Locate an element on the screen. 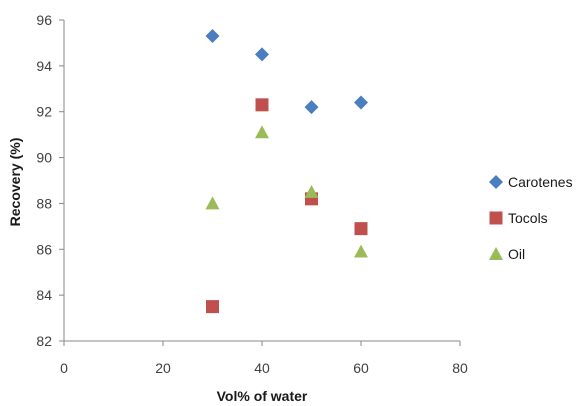 The width and height of the screenshot is (577, 406). x-tick-label: 80 is located at coordinates (460, 368).